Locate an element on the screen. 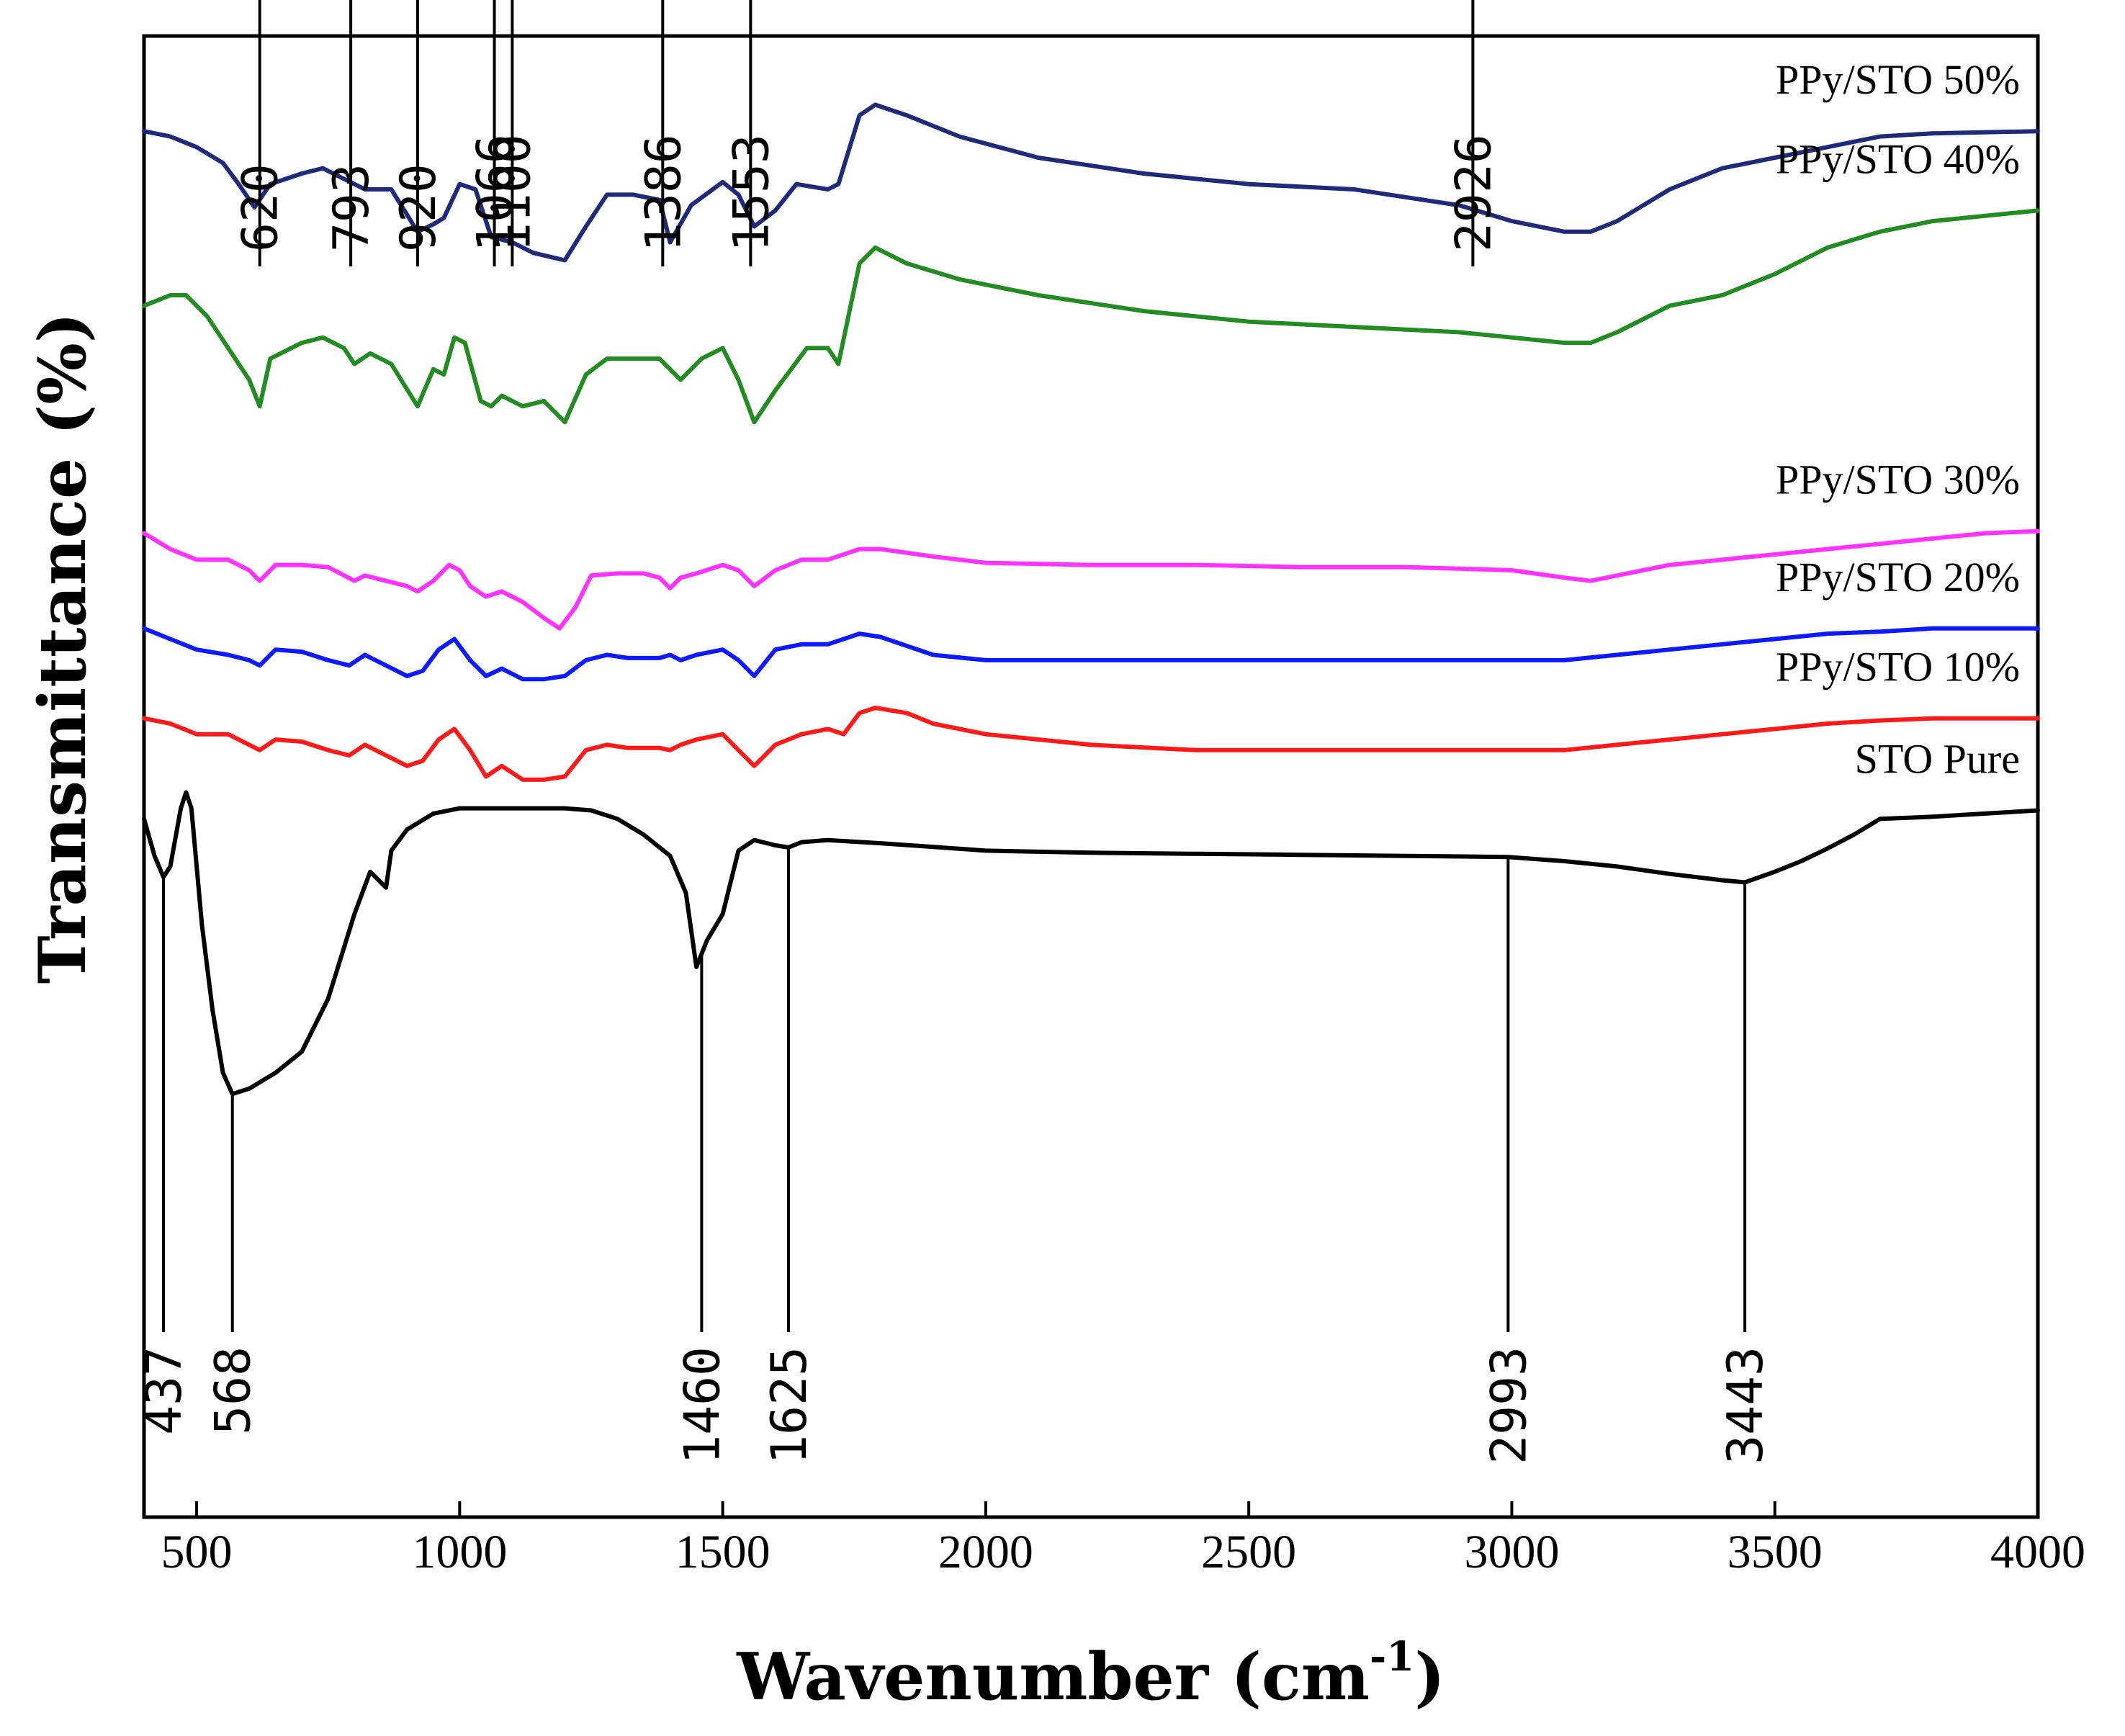  peak-label-2993: 2993 is located at coordinates (1509, 1405).